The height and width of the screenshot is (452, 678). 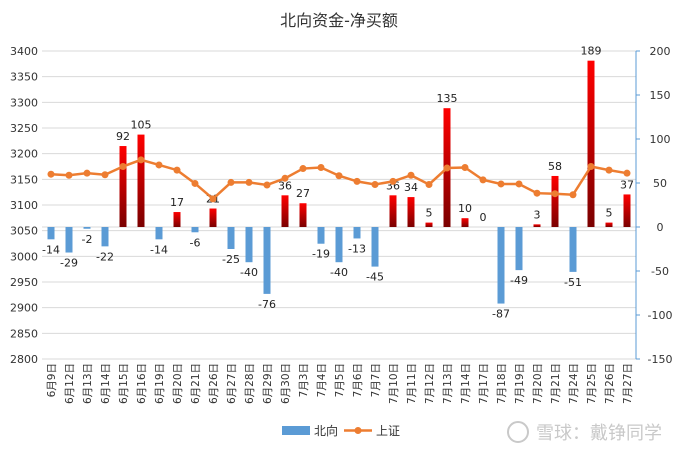 What do you see at coordinates (24, 77) in the screenshot?
I see `left-tick-label: 3350` at bounding box center [24, 77].